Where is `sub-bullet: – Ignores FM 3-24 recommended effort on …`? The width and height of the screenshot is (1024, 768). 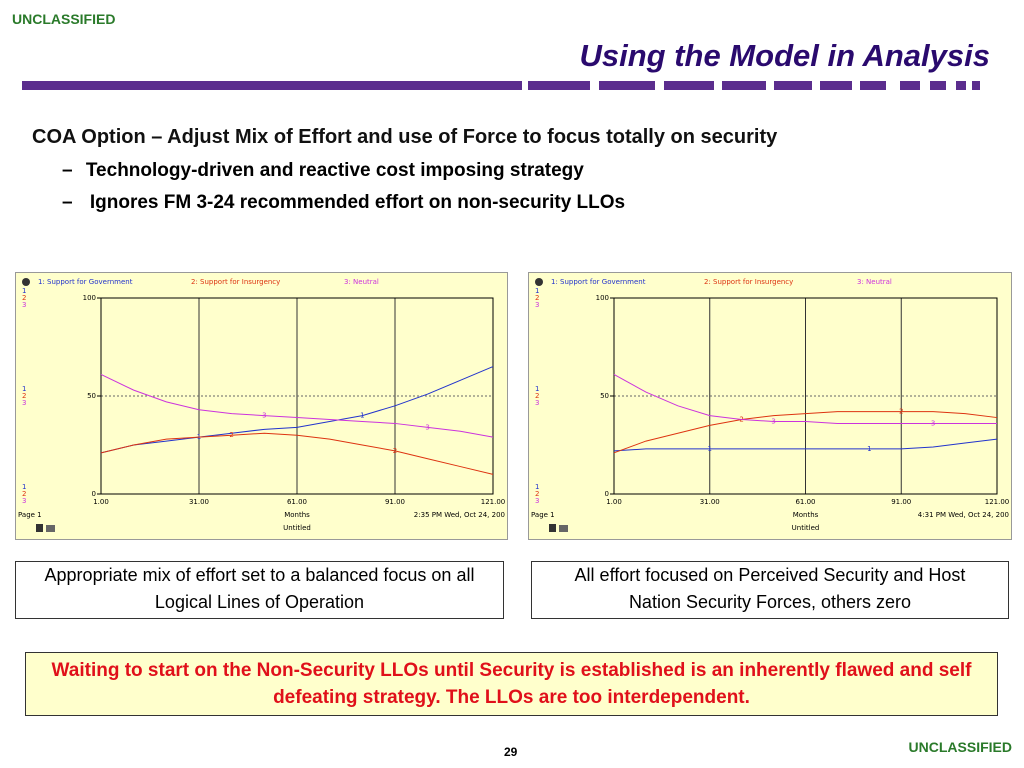 sub-bullet: – Ignores FM 3-24 recommended effort on … is located at coordinates (344, 202).